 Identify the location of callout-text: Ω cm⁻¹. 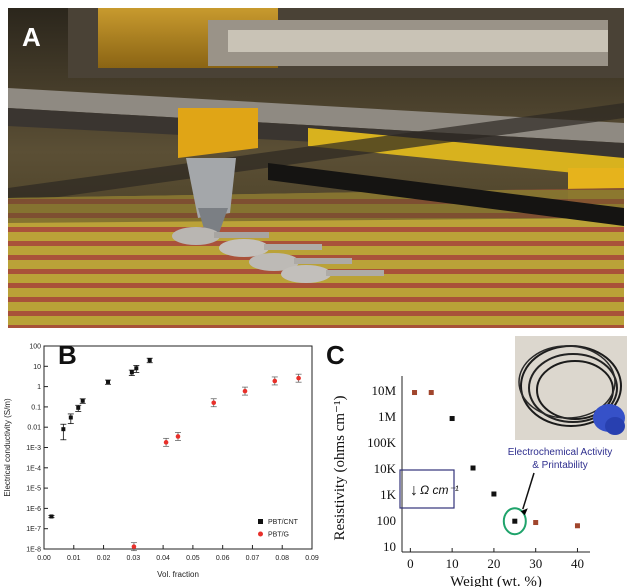
(439, 490).